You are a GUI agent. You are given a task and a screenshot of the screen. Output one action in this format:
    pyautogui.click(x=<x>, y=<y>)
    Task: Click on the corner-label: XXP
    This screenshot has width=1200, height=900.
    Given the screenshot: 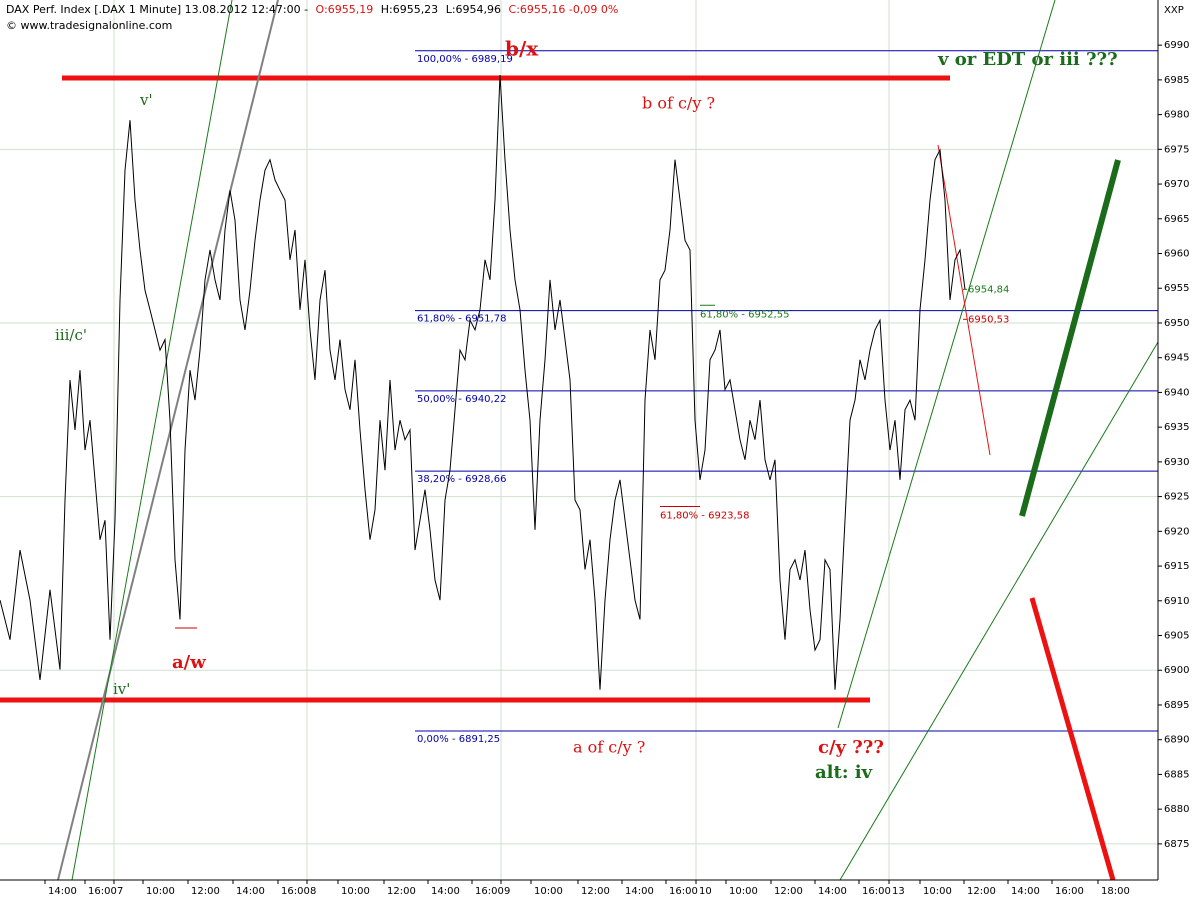 What is the action you would take?
    pyautogui.click(x=1174, y=10)
    